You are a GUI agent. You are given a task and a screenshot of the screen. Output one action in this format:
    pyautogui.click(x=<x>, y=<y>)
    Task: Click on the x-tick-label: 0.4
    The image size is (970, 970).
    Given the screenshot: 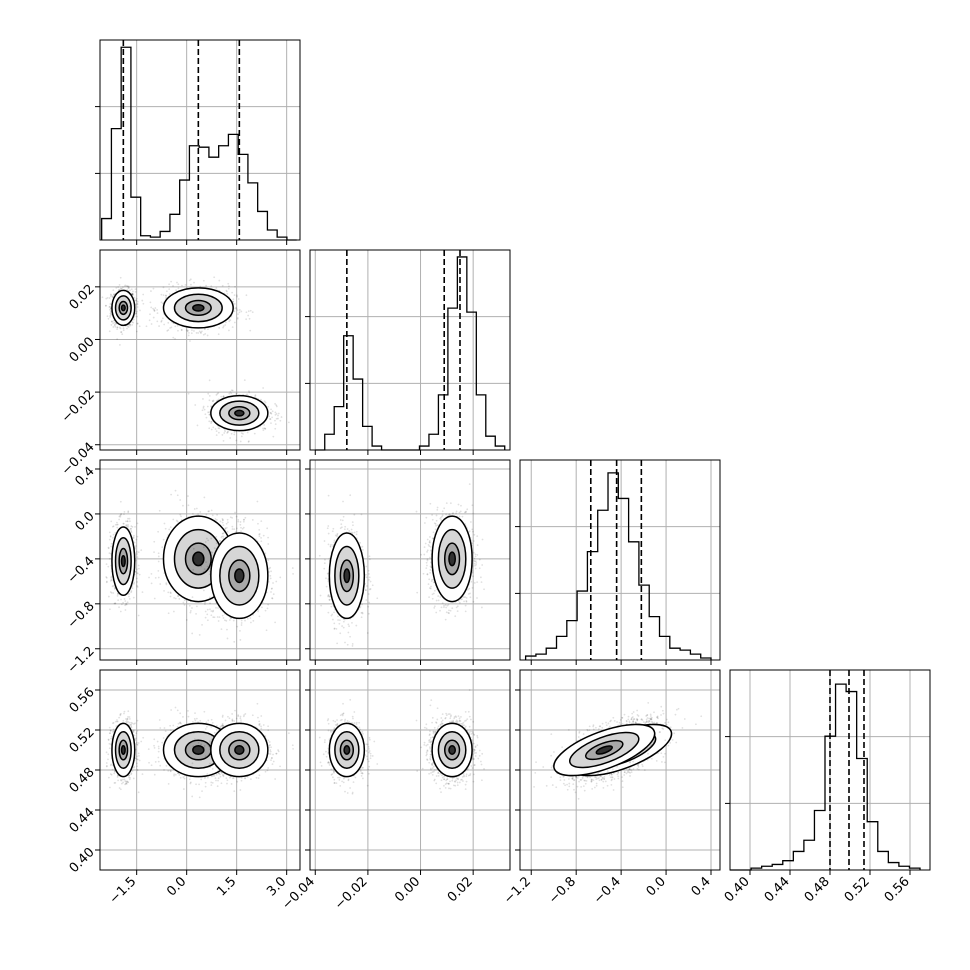 What is the action you would take?
    pyautogui.click(x=701, y=886)
    